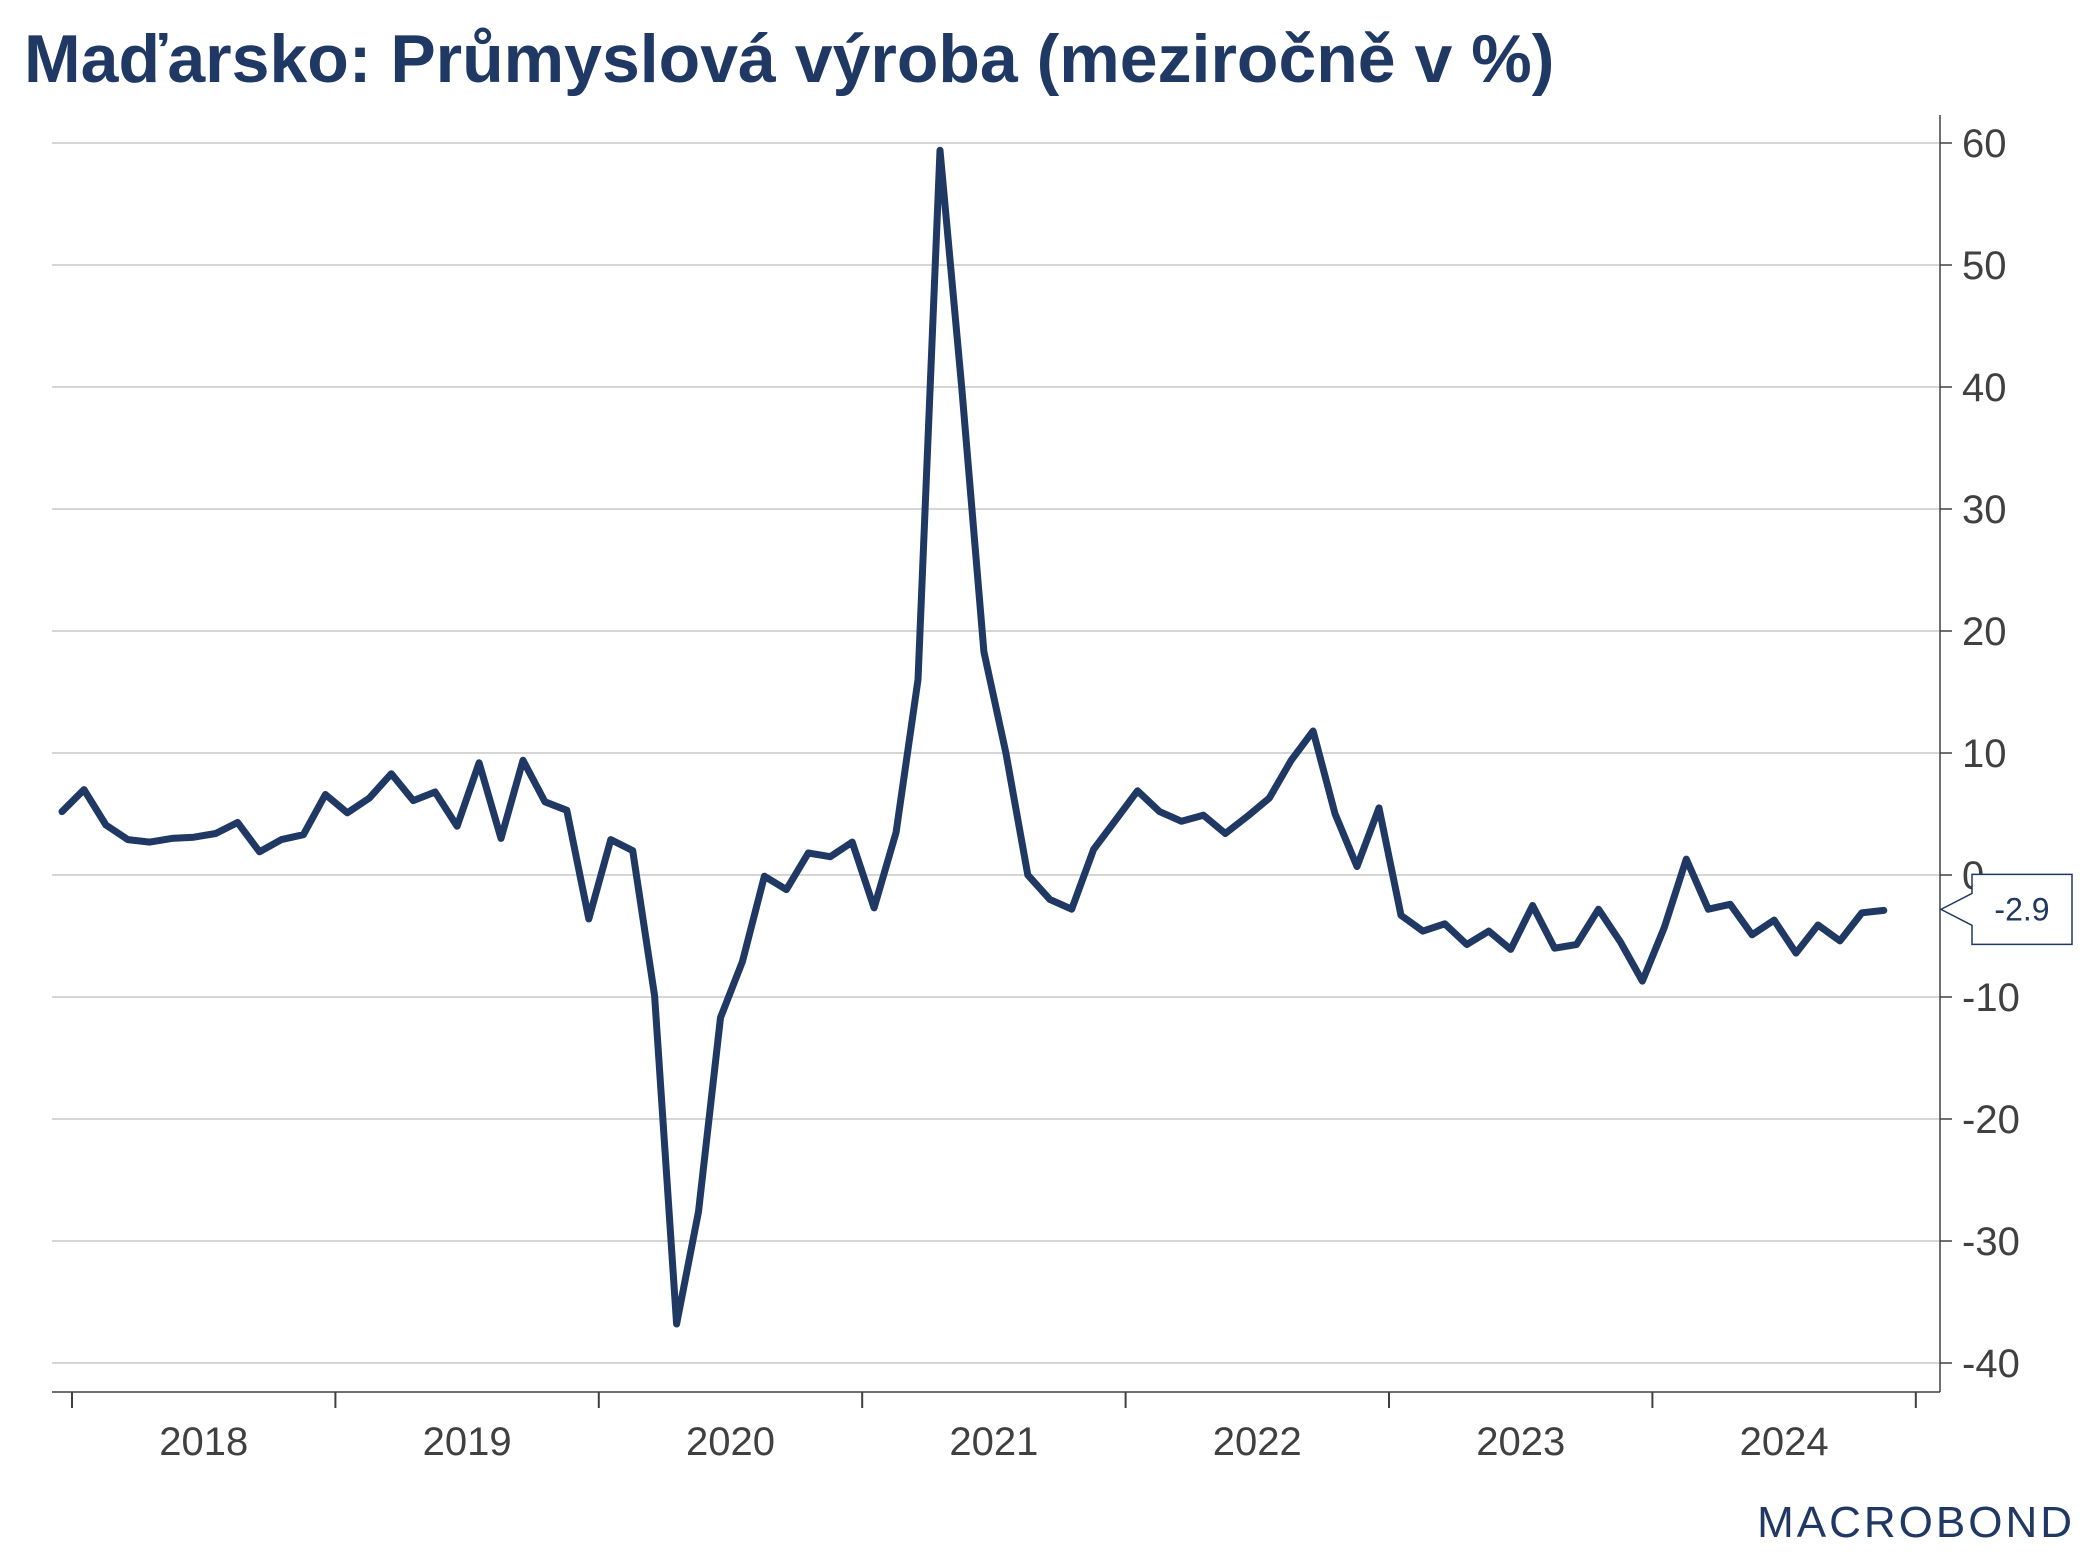 This screenshot has height=1568, width=2093. What do you see at coordinates (1984, 632) in the screenshot?
I see `y-tick-label: 20` at bounding box center [1984, 632].